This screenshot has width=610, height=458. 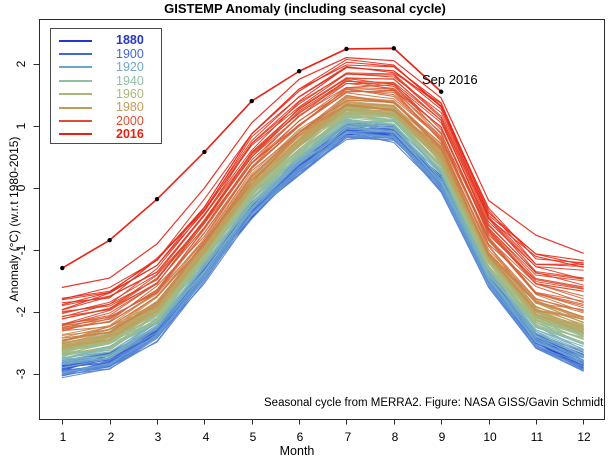 I want to click on x-tick-label-2: 2, so click(x=111, y=437).